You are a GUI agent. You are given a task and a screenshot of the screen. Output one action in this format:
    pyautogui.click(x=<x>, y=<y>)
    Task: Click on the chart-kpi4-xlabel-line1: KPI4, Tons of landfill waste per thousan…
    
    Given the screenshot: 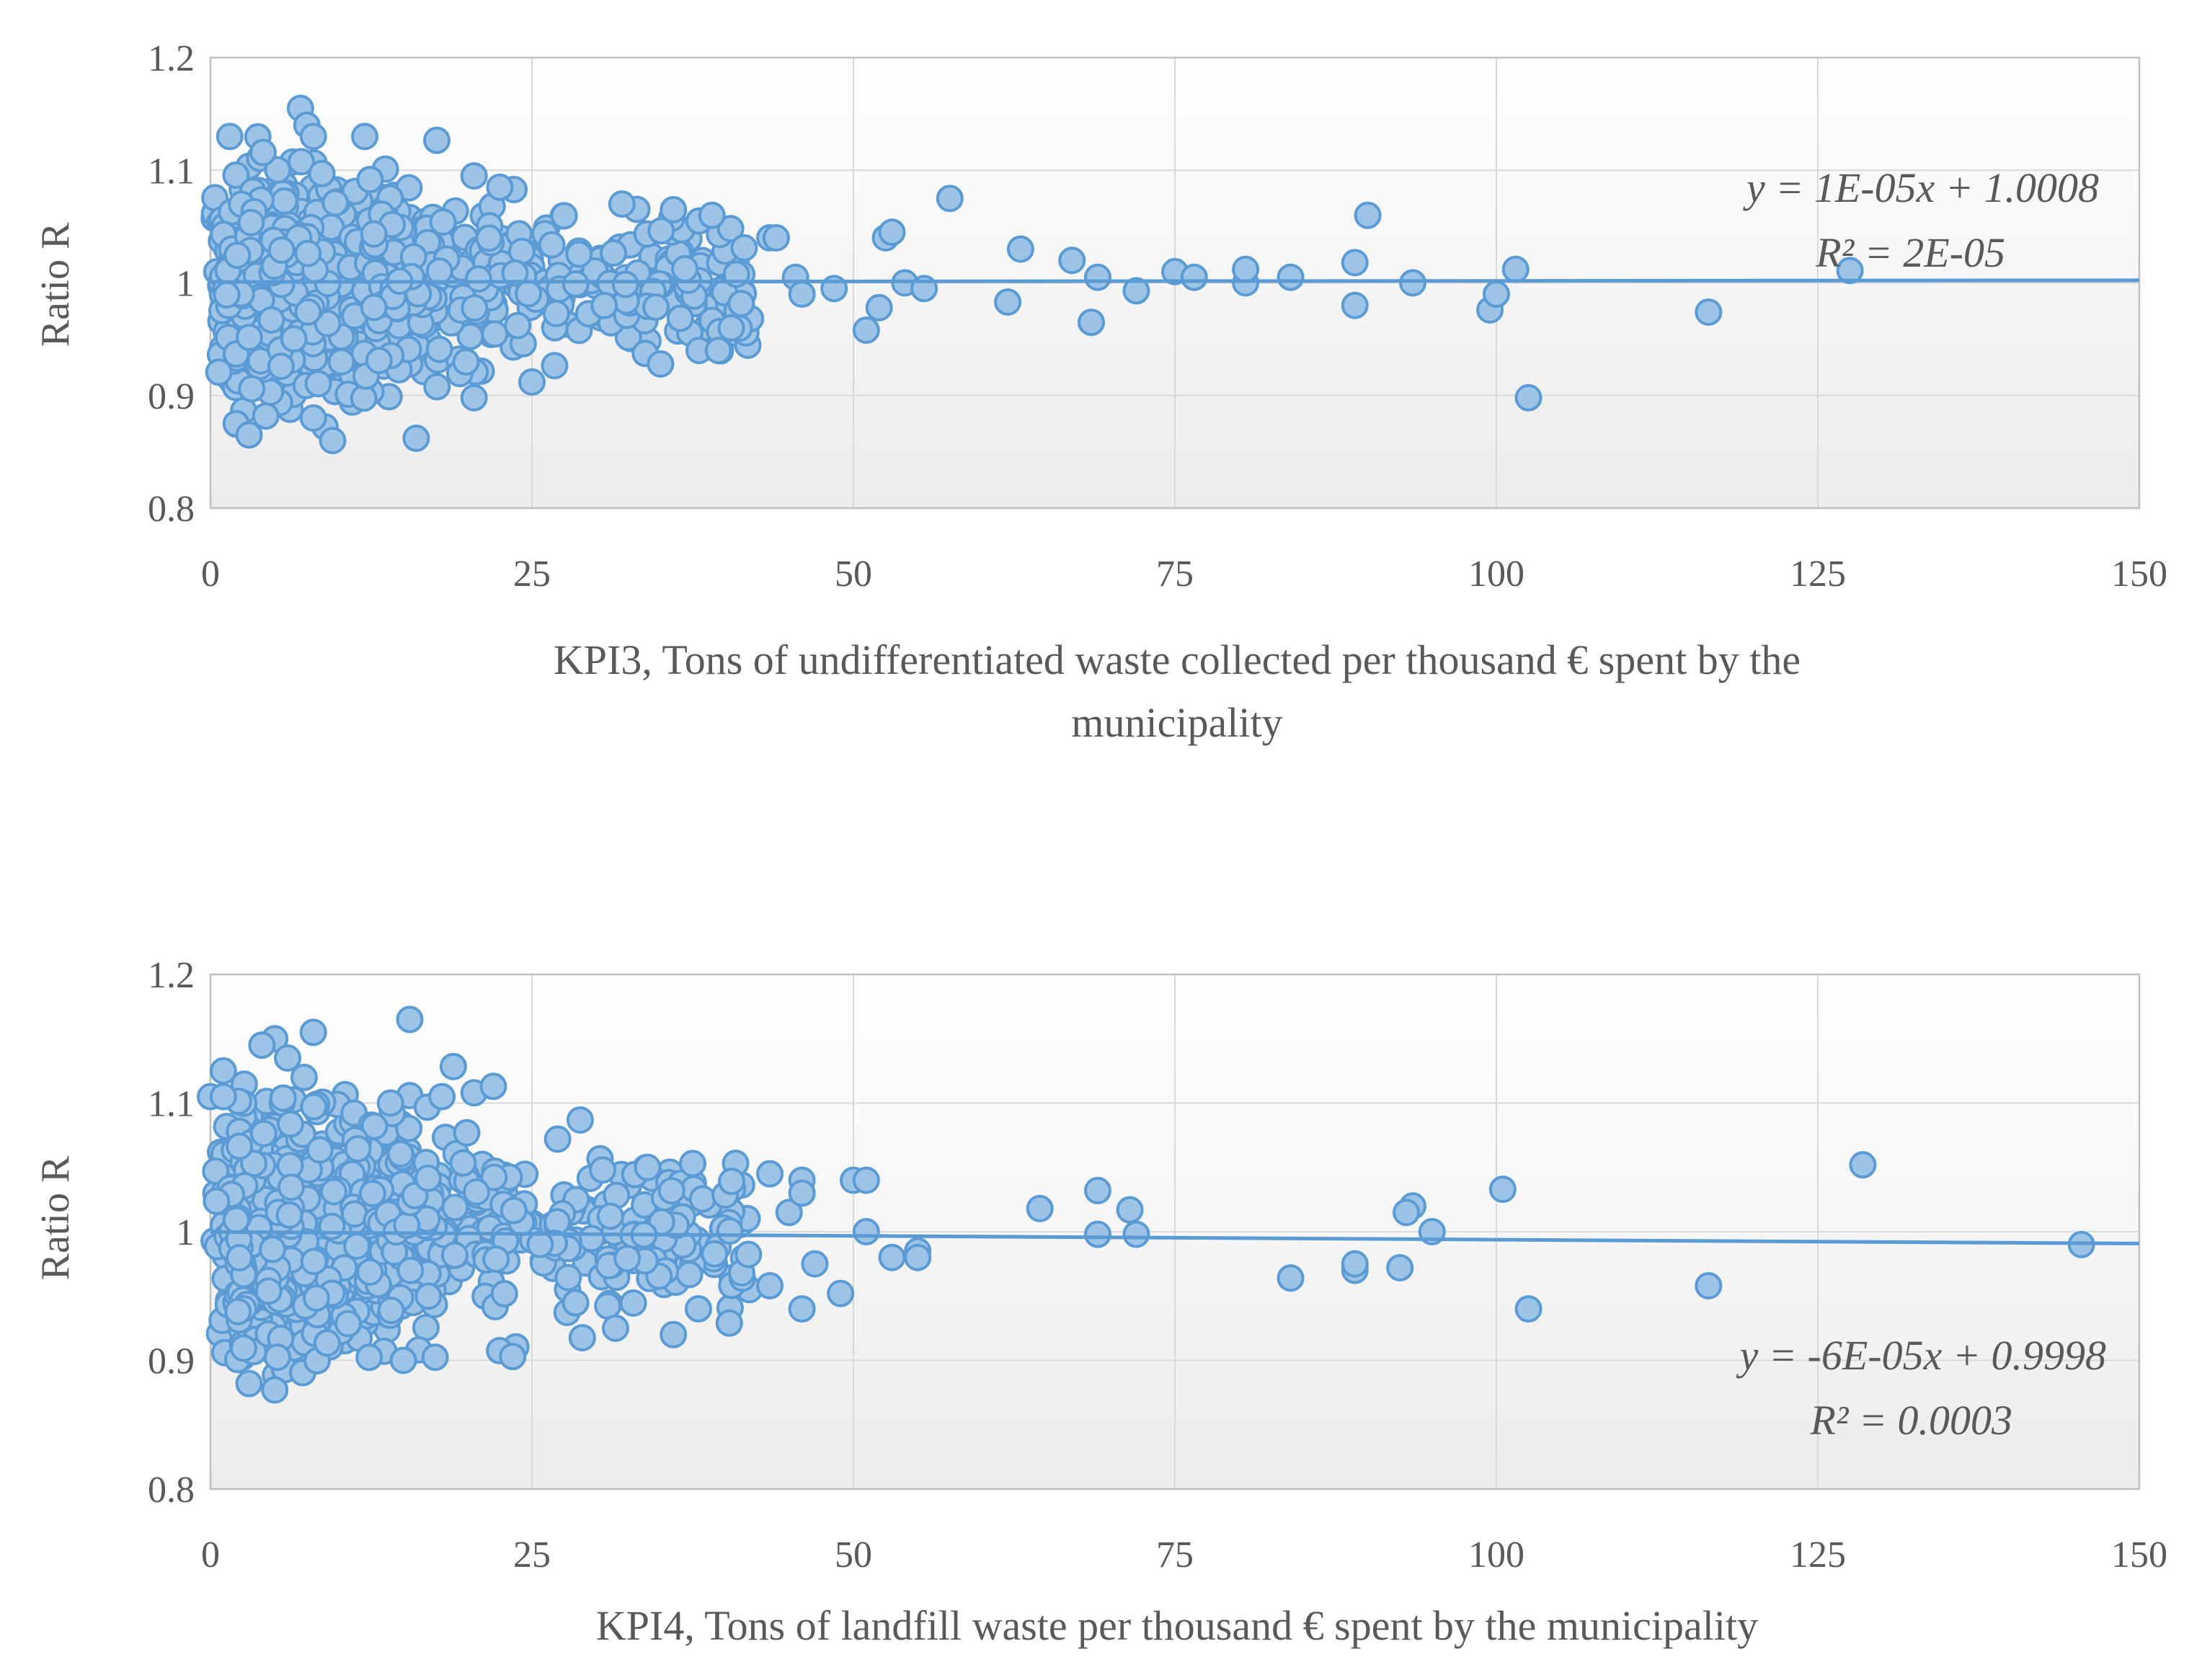 What is the action you would take?
    pyautogui.click(x=1177, y=1625)
    